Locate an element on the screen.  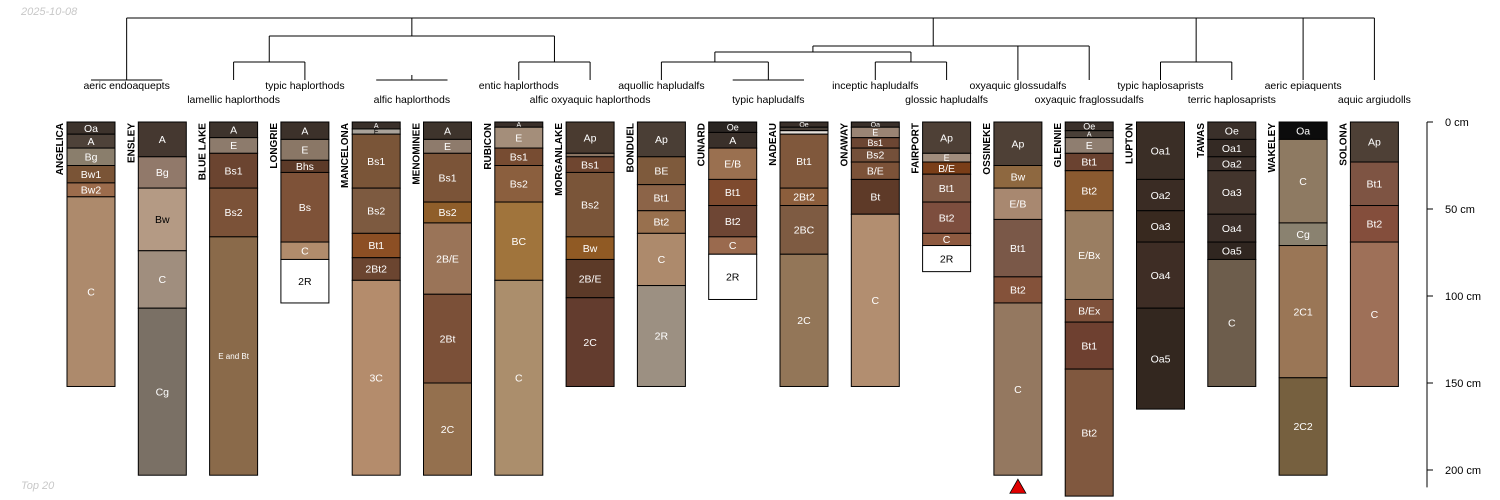
taxon-label-inceptic-hapludalfs: inceptic hapludalfs is located at coordinates (875, 86).